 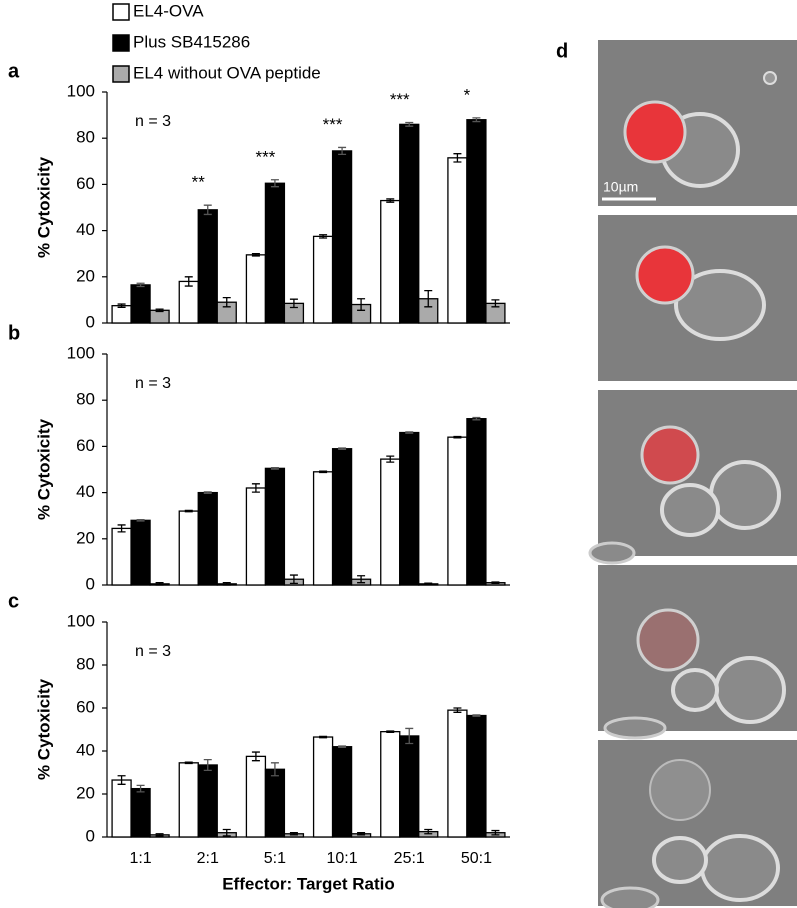 I want to click on panel-label: b, so click(x=14, y=333).